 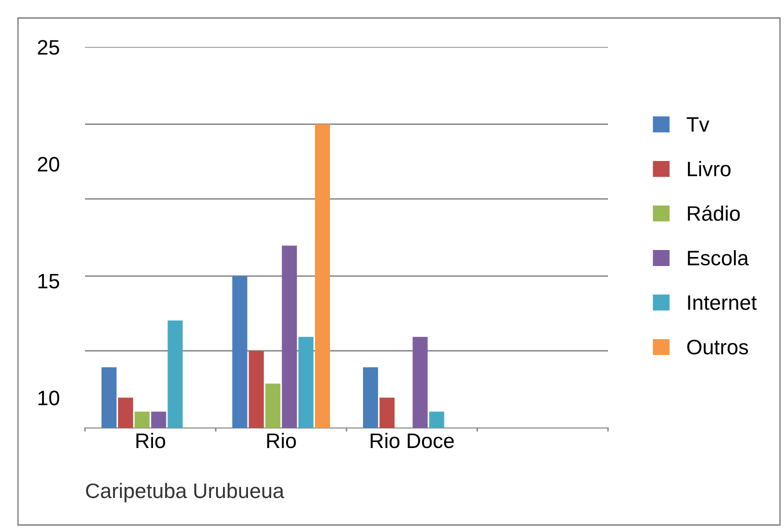 I want to click on legend-label: Outros, so click(x=717, y=347).